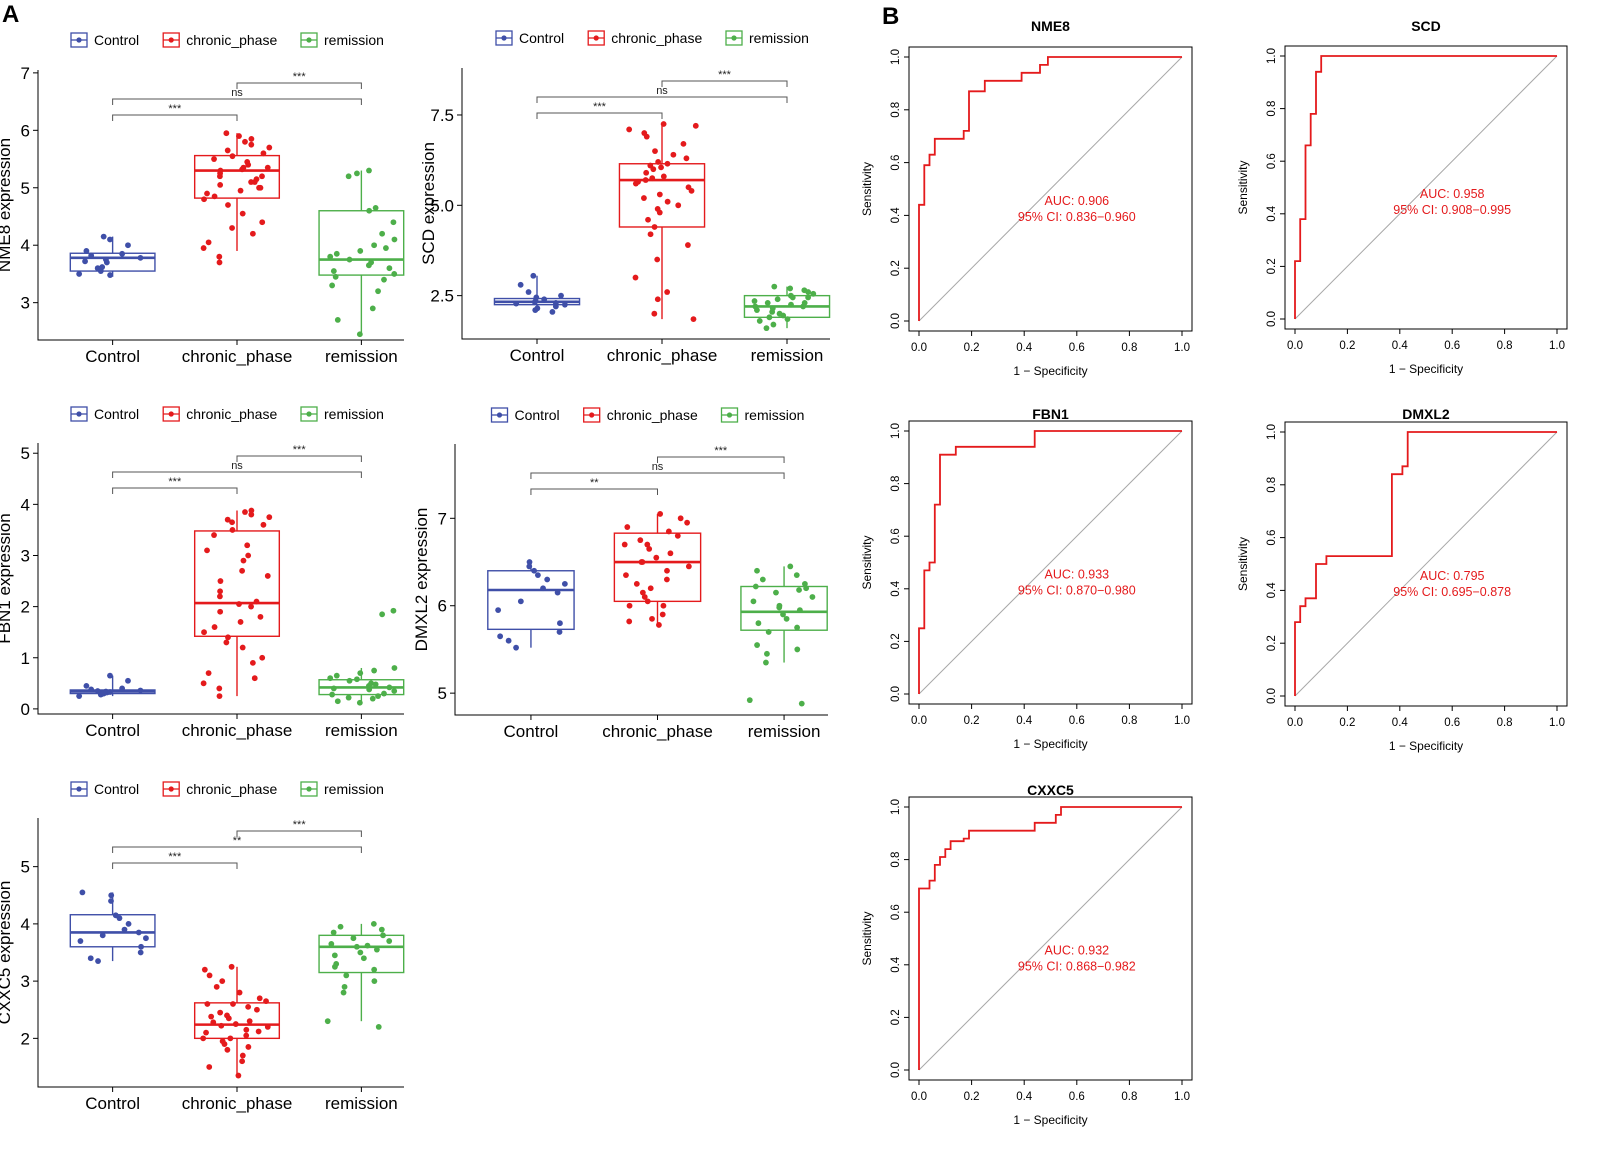 Image resolution: width=1622 pixels, height=1171 pixels. I want to click on y-tick-label: 6, so click(442, 606).